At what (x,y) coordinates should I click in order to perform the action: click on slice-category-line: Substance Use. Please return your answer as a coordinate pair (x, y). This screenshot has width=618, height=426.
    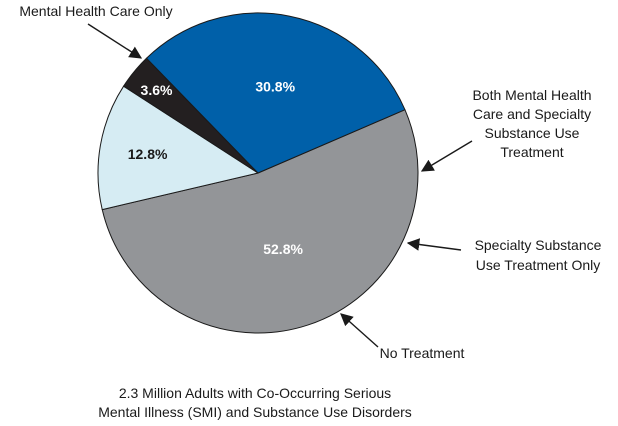
    Looking at the image, I should click on (532, 133).